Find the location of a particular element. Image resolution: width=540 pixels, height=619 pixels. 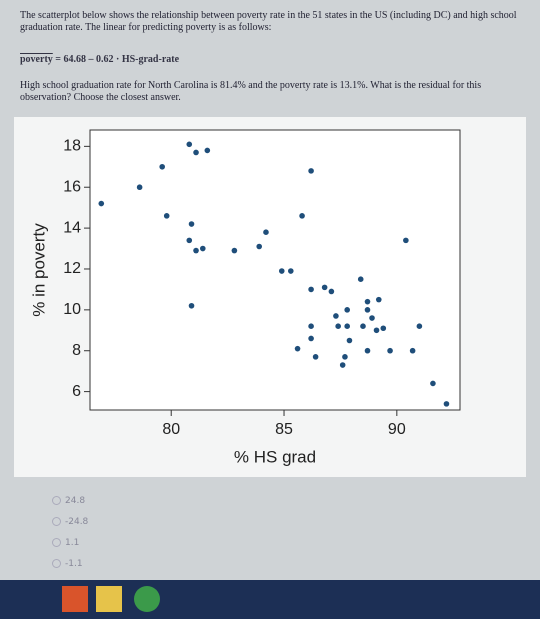

option-label: 1.1 is located at coordinates (72, 543).